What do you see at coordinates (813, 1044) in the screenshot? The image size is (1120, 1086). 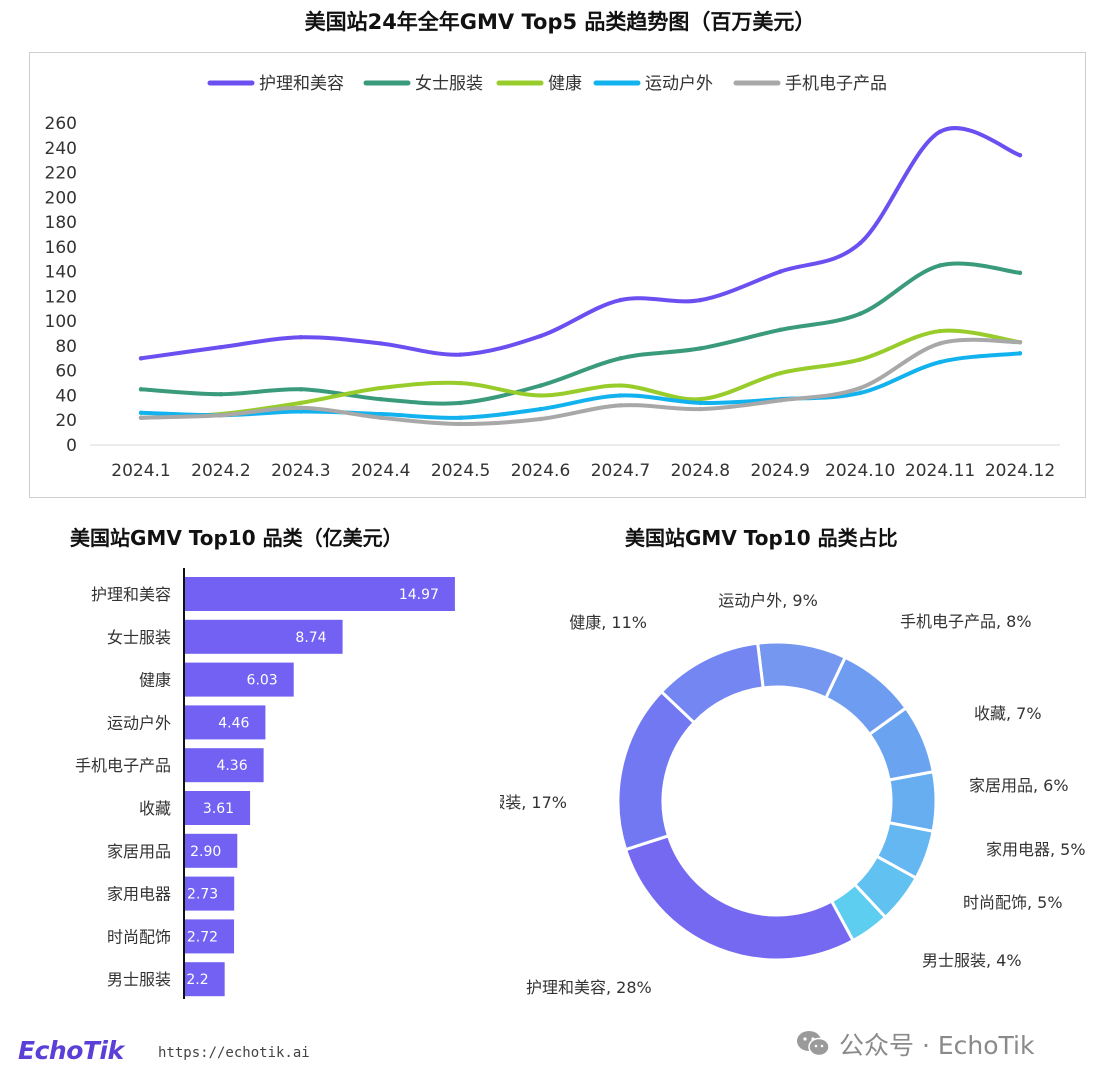 I see `wechat-icon` at bounding box center [813, 1044].